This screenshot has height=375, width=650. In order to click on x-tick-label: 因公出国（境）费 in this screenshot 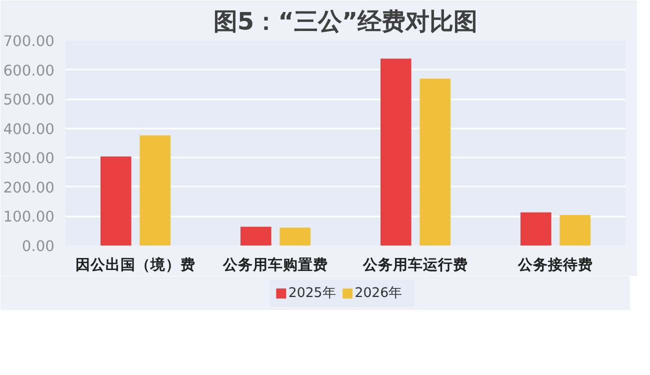, I will do `click(136, 265)`.